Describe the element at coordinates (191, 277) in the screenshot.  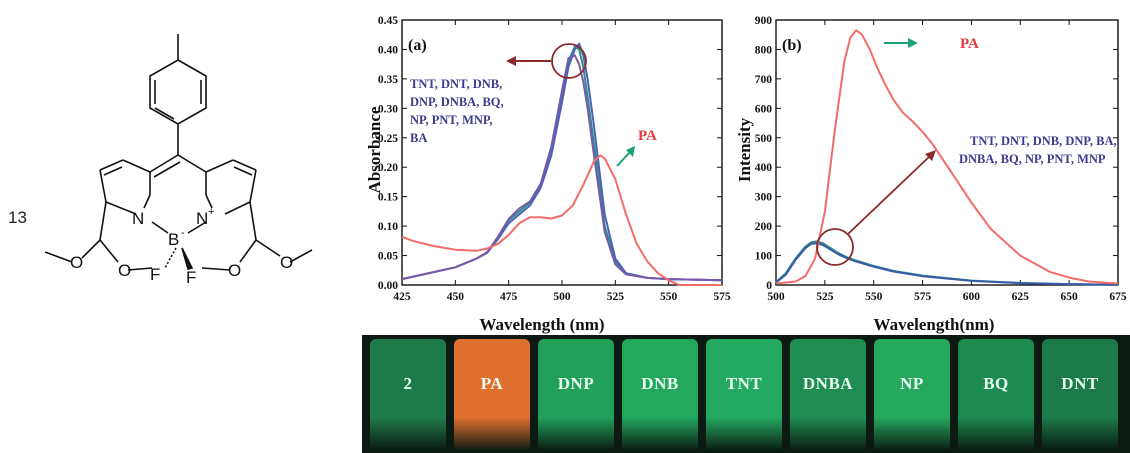
I see `atom-f-right: F` at that location.